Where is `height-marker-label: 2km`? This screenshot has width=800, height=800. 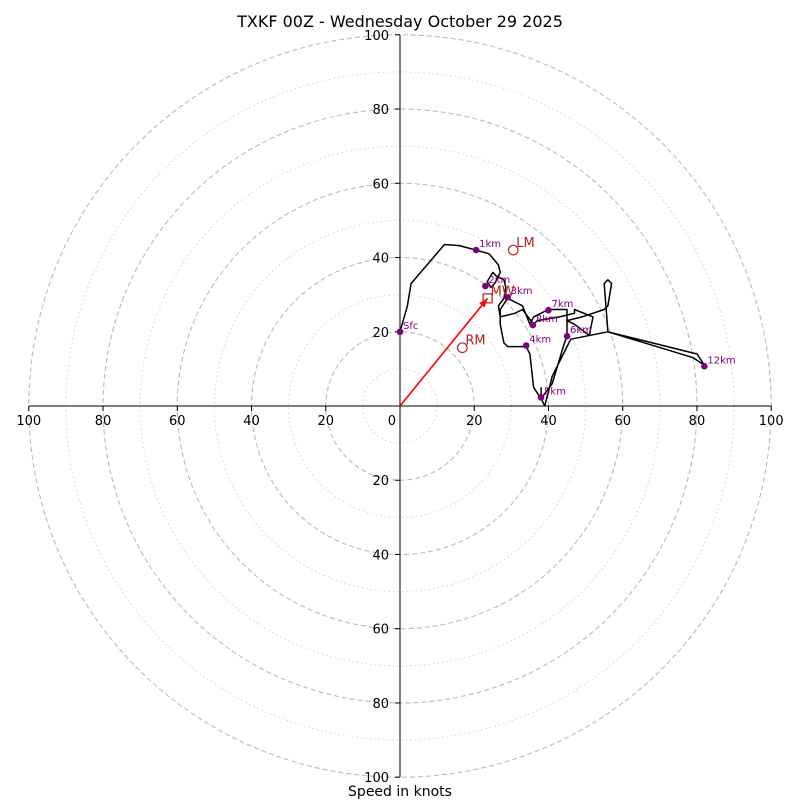 height-marker-label: 2km is located at coordinates (499, 280).